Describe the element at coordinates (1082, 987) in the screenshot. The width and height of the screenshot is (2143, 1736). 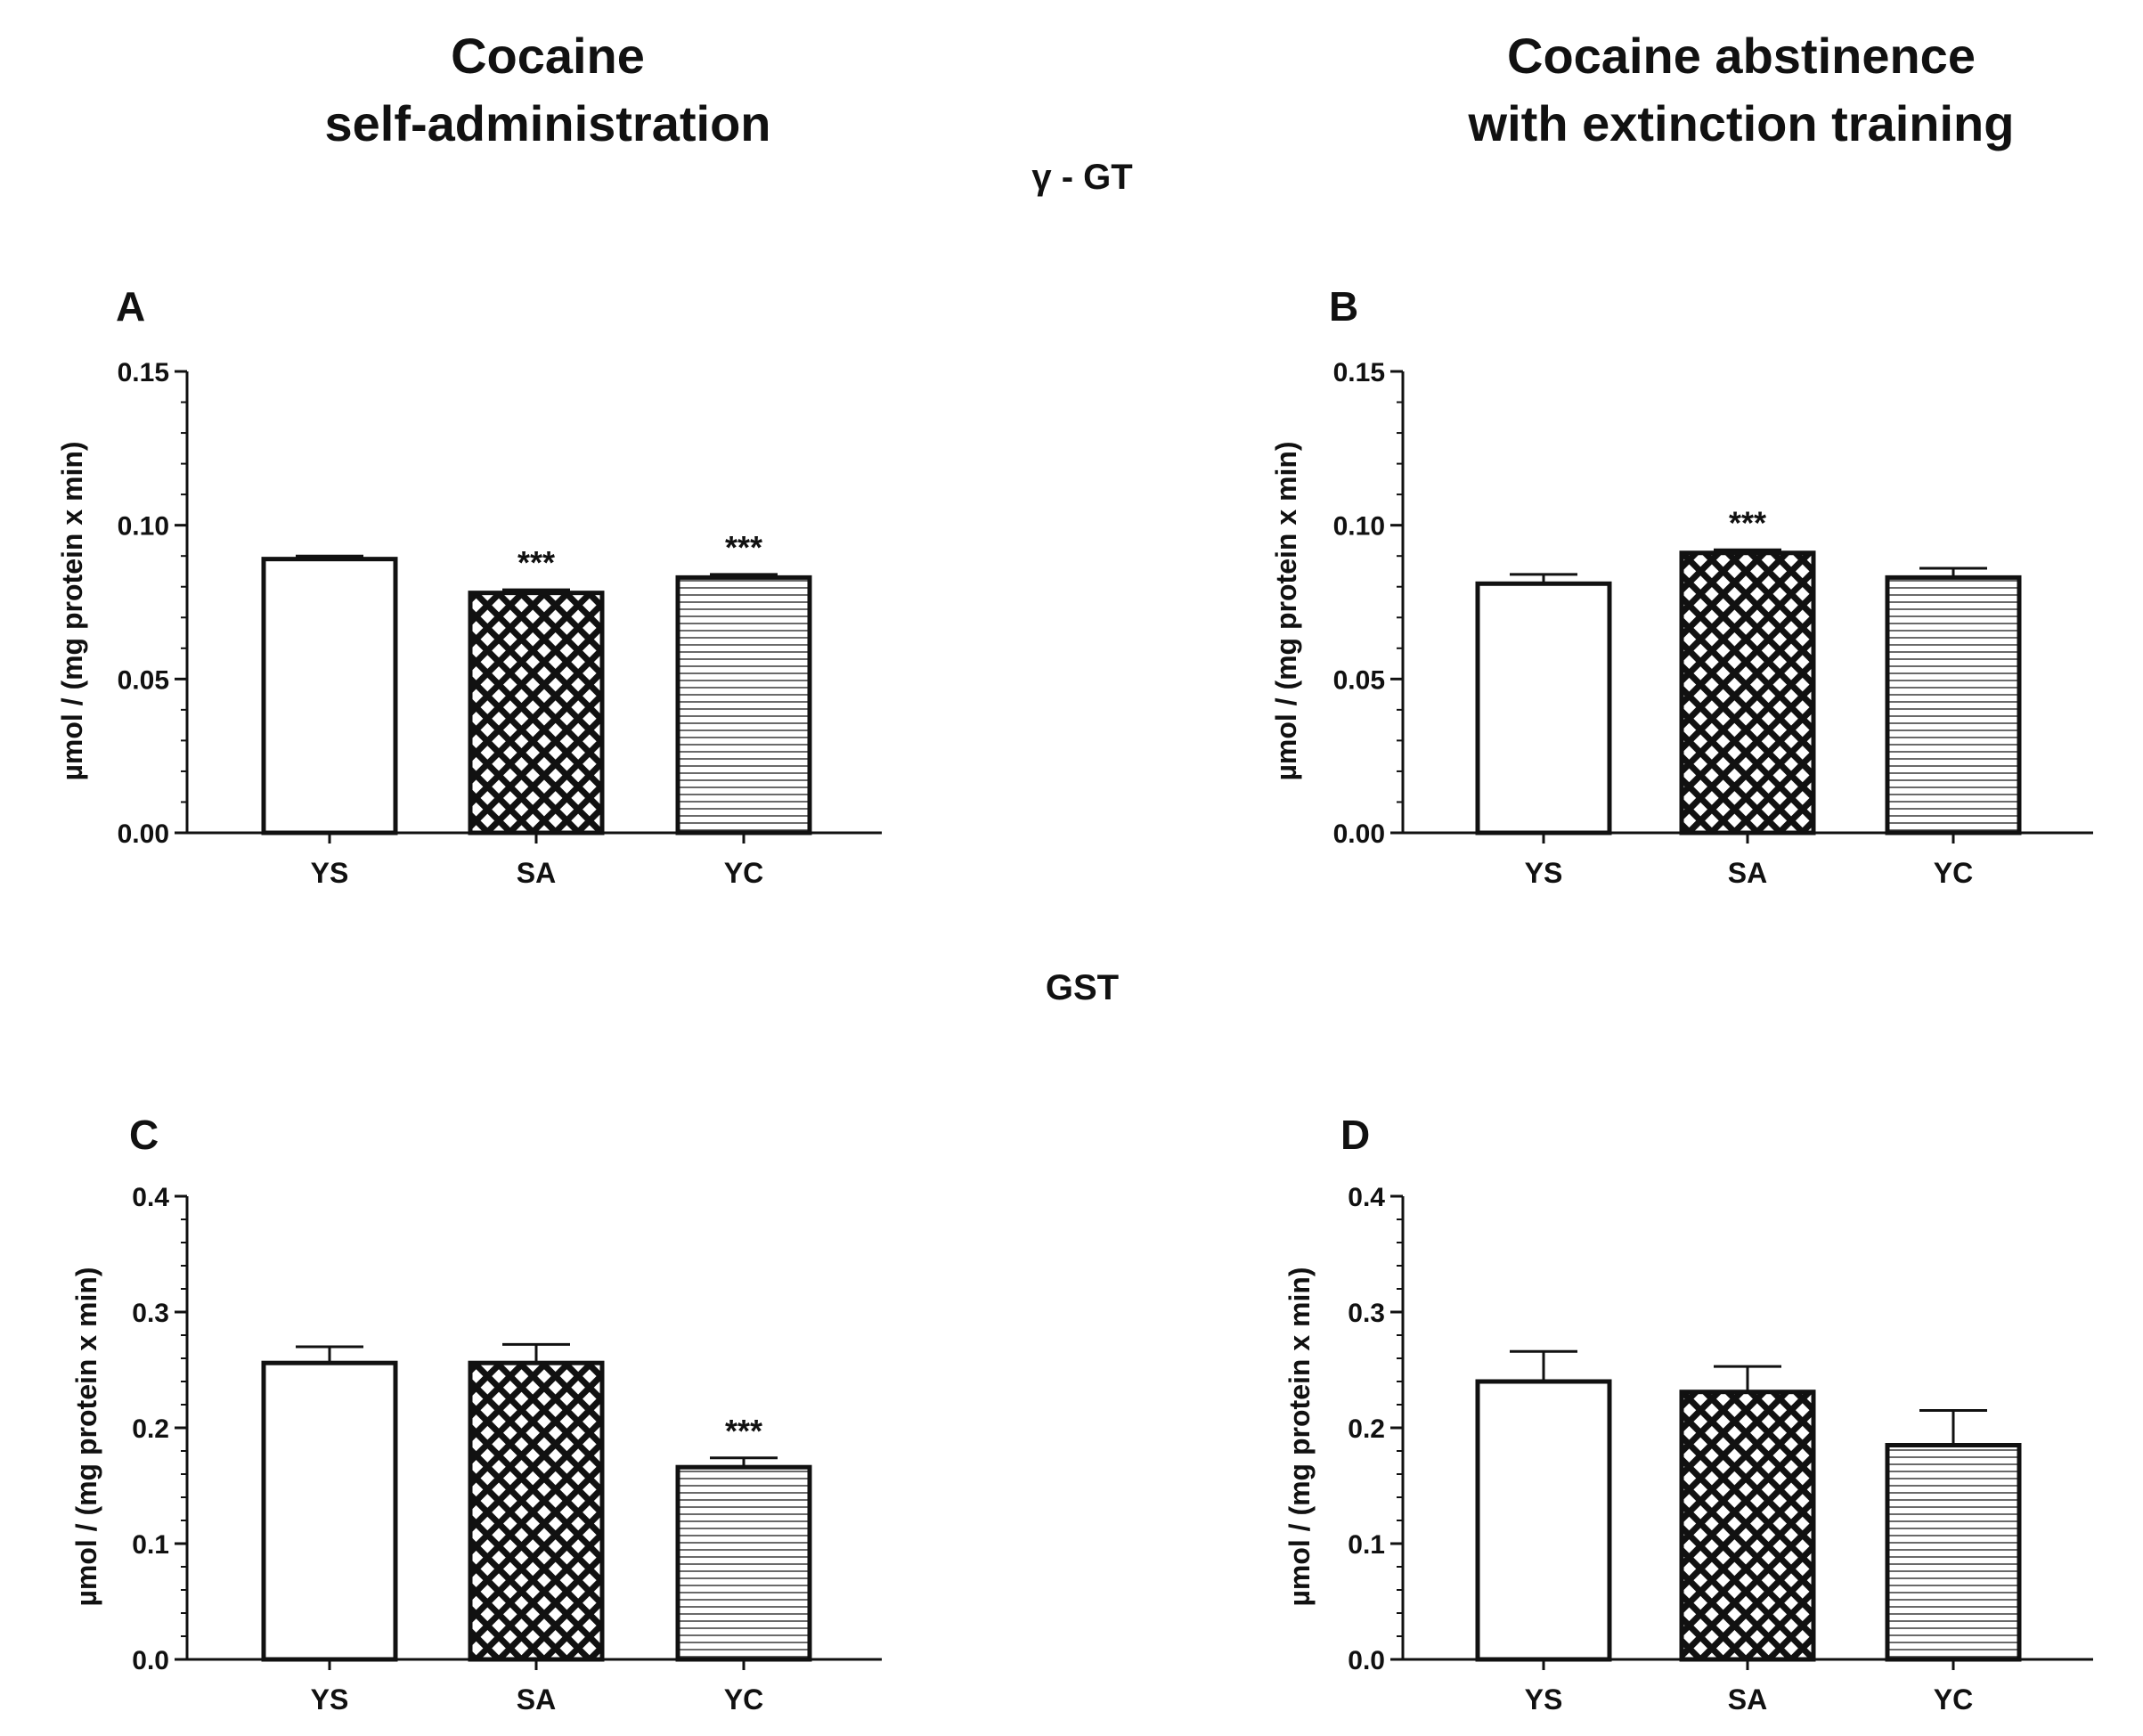
I see `section-title-gst: GST` at that location.